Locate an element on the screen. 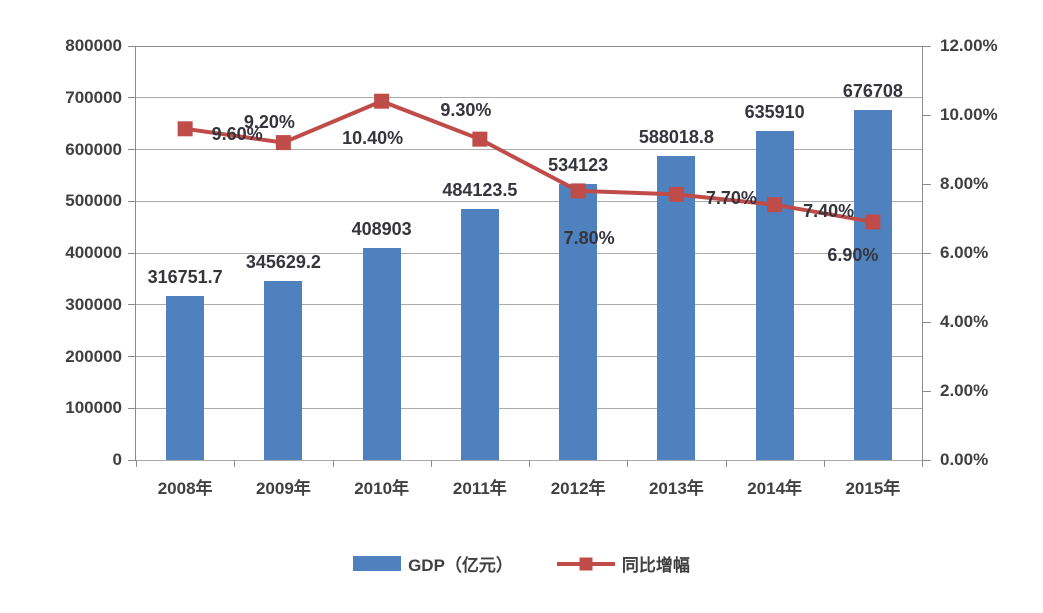  left-axis-tick-label: 0 is located at coordinates (117, 459).